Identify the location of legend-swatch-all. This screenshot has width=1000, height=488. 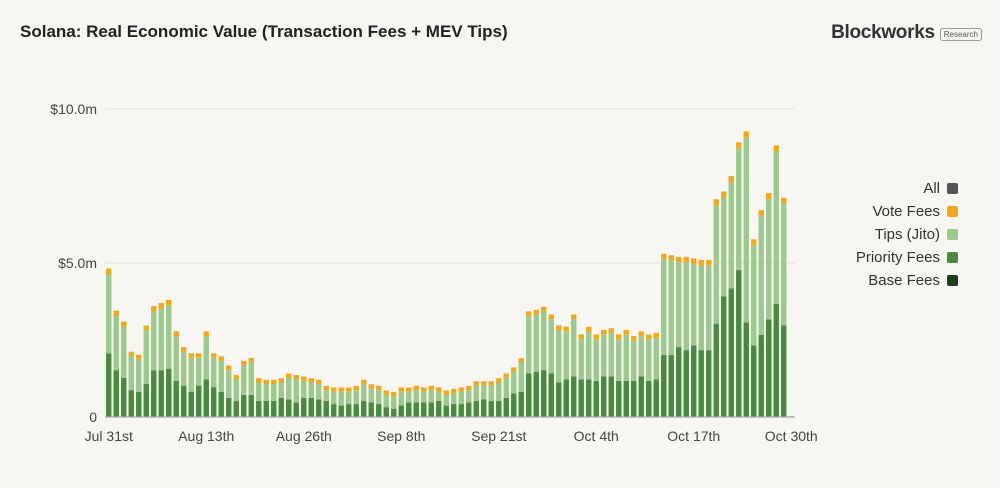
(952, 188).